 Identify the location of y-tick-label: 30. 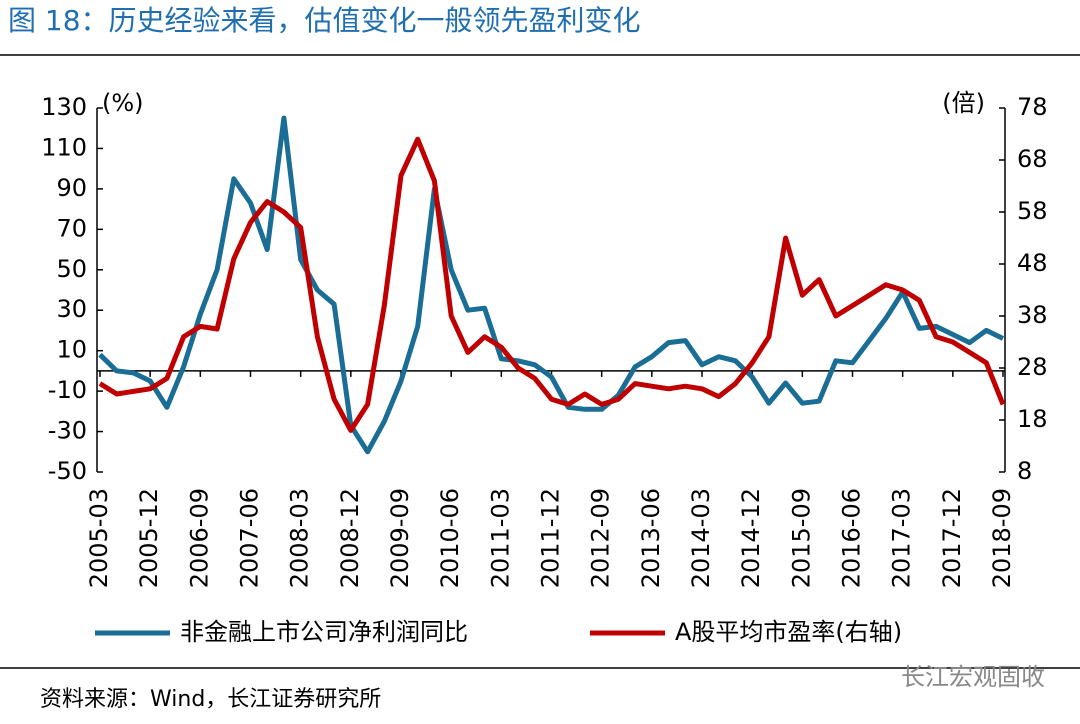
(71, 309).